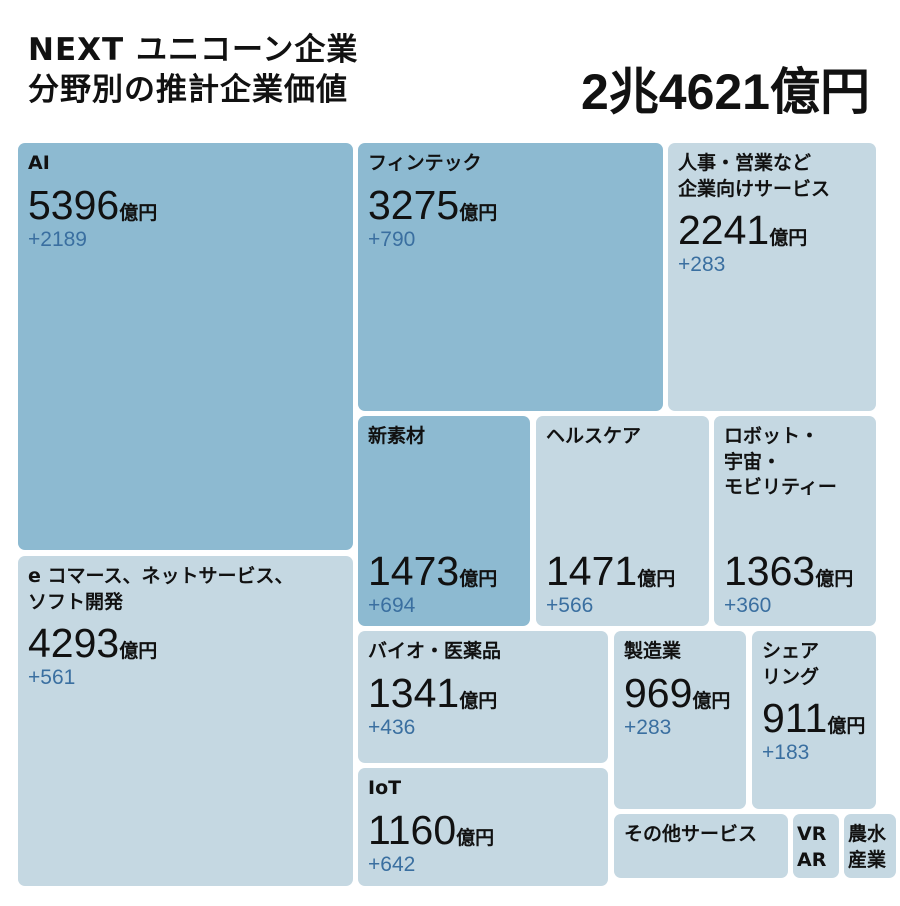 The width and height of the screenshot is (900, 906). What do you see at coordinates (724, 230) in the screenshot?
I see `tile-value: 2241` at bounding box center [724, 230].